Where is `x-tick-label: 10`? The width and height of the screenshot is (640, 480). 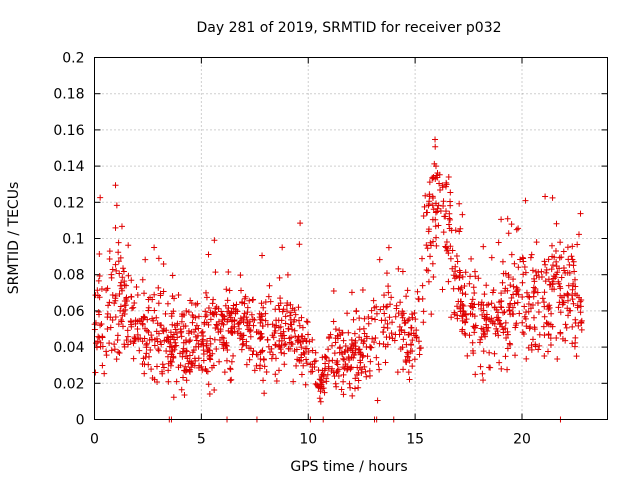
x-tick-label: 10 is located at coordinates (308, 440).